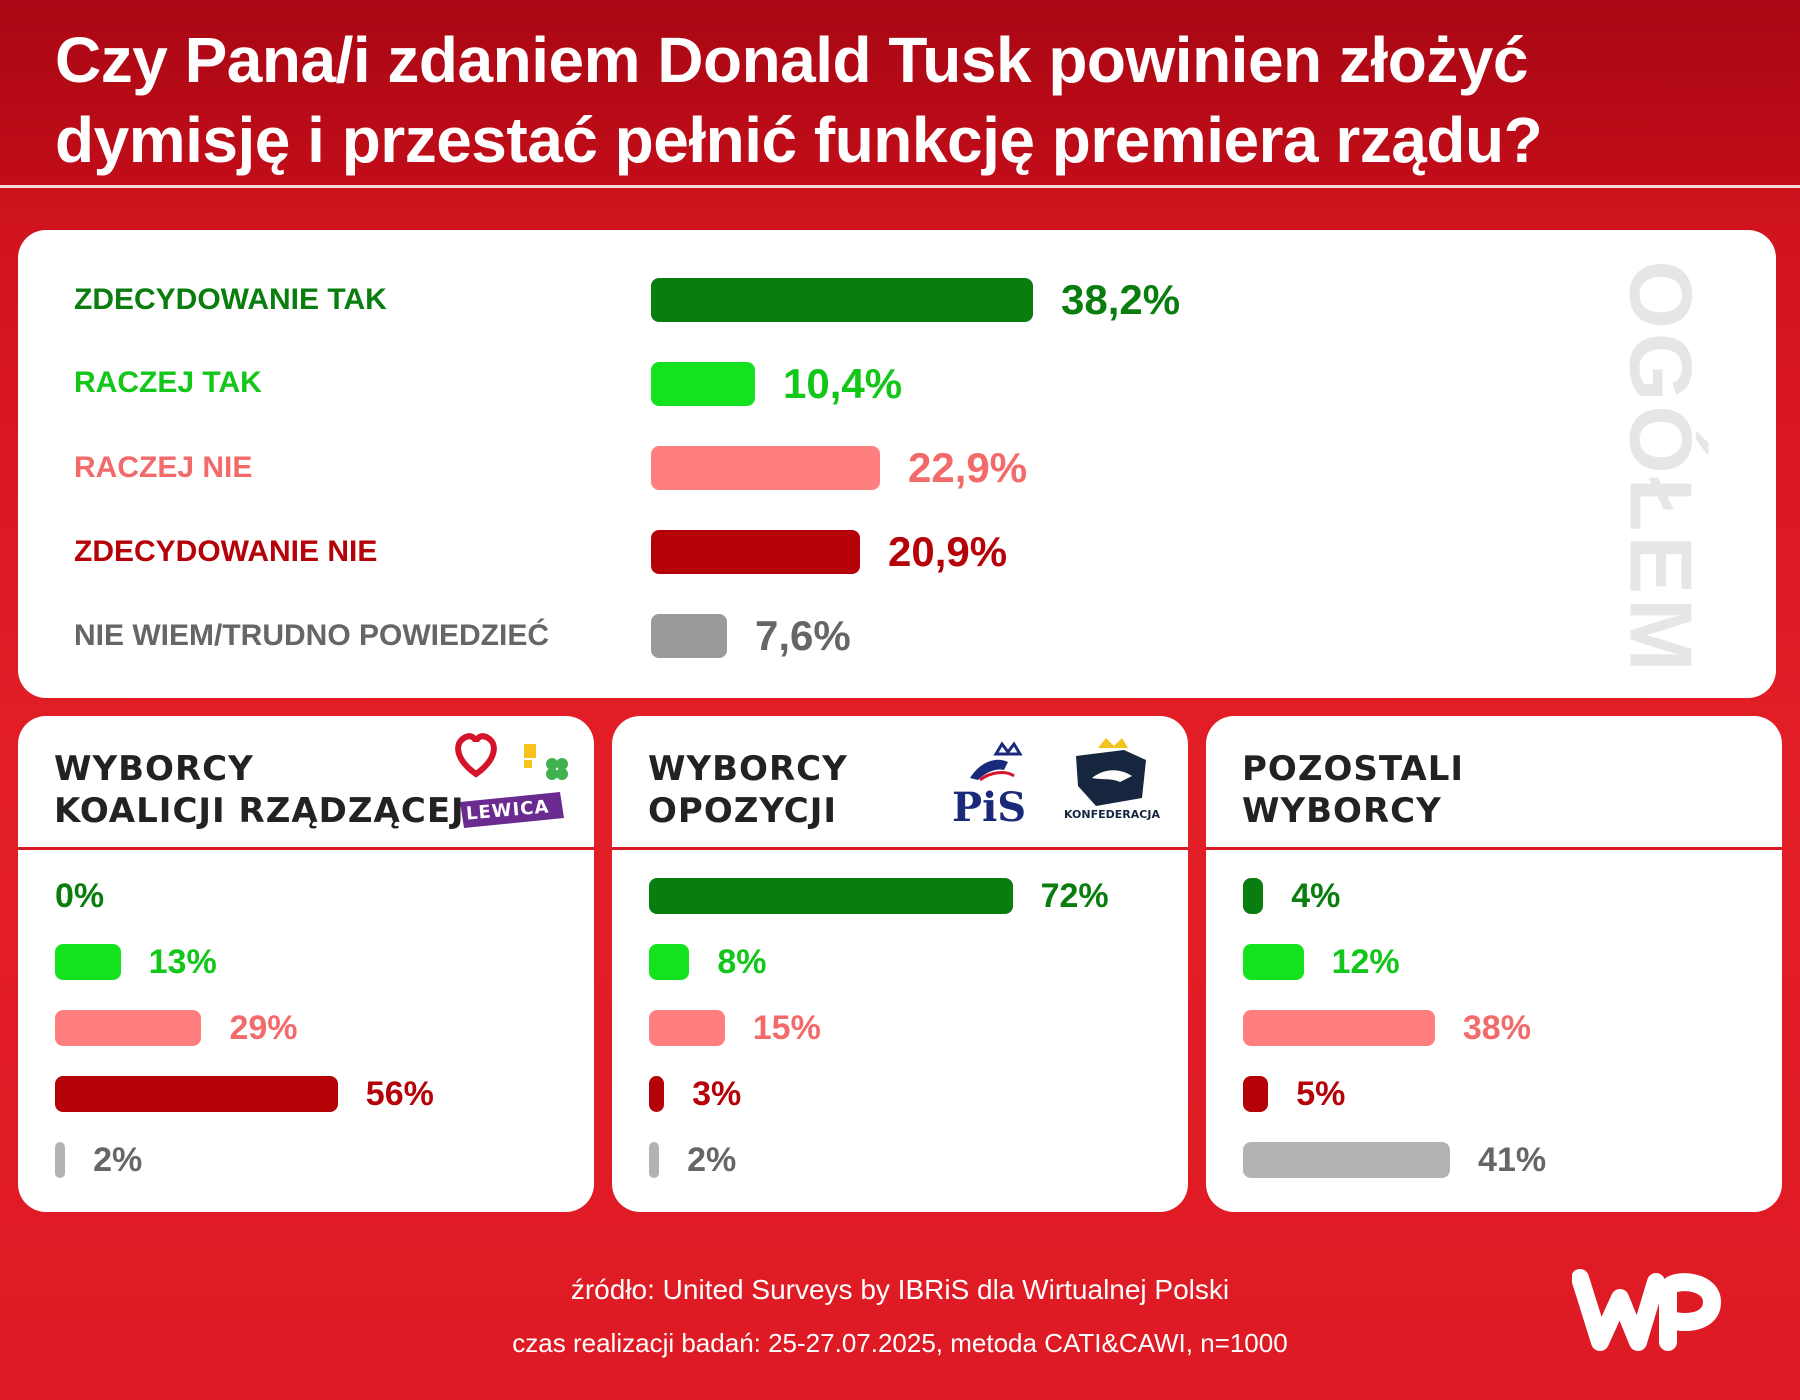  Describe the element at coordinates (1353, 790) in the screenshot. I see `other-voters-title: POZOSTALI WYBORCY` at that location.